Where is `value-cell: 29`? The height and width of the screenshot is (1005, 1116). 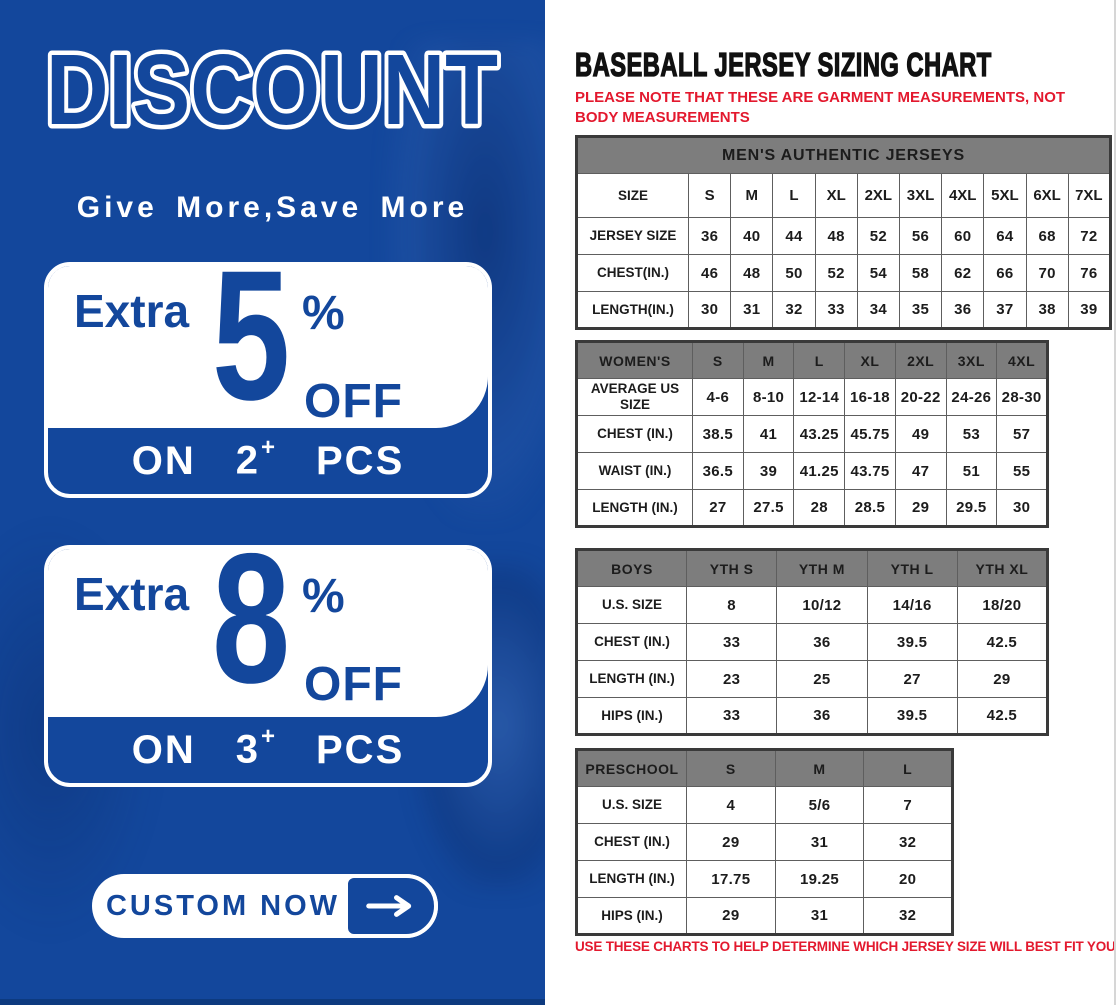 value-cell: 29 is located at coordinates (731, 842).